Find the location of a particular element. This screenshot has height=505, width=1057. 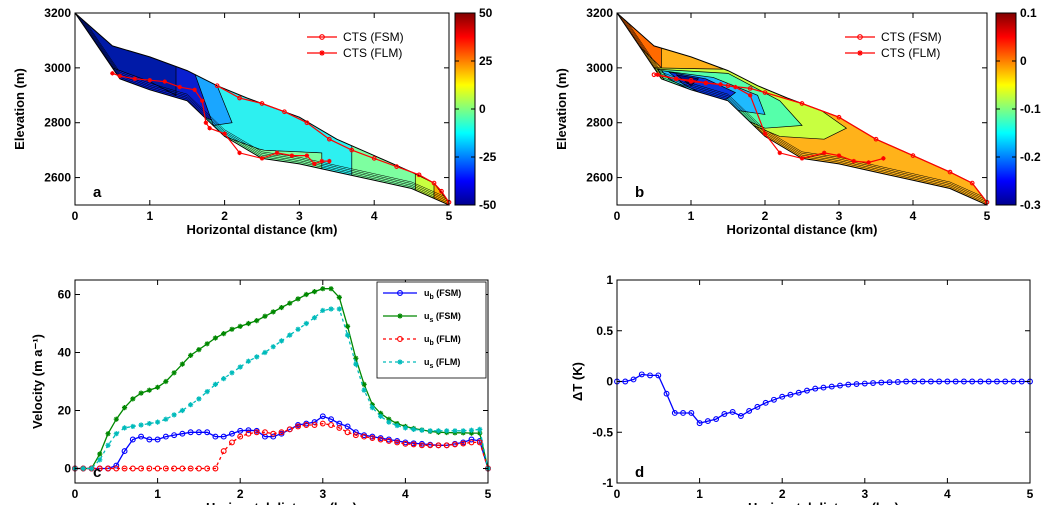

axes-frame is located at coordinates (802, 109).